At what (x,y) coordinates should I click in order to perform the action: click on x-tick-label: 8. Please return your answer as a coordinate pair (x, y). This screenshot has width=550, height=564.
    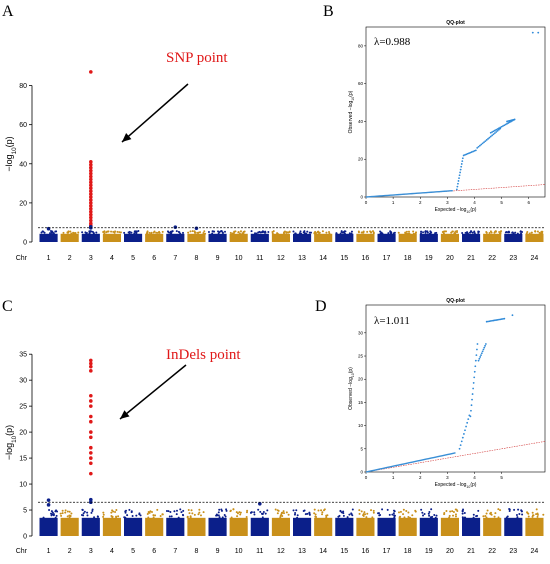
    Looking at the image, I should click on (196, 551).